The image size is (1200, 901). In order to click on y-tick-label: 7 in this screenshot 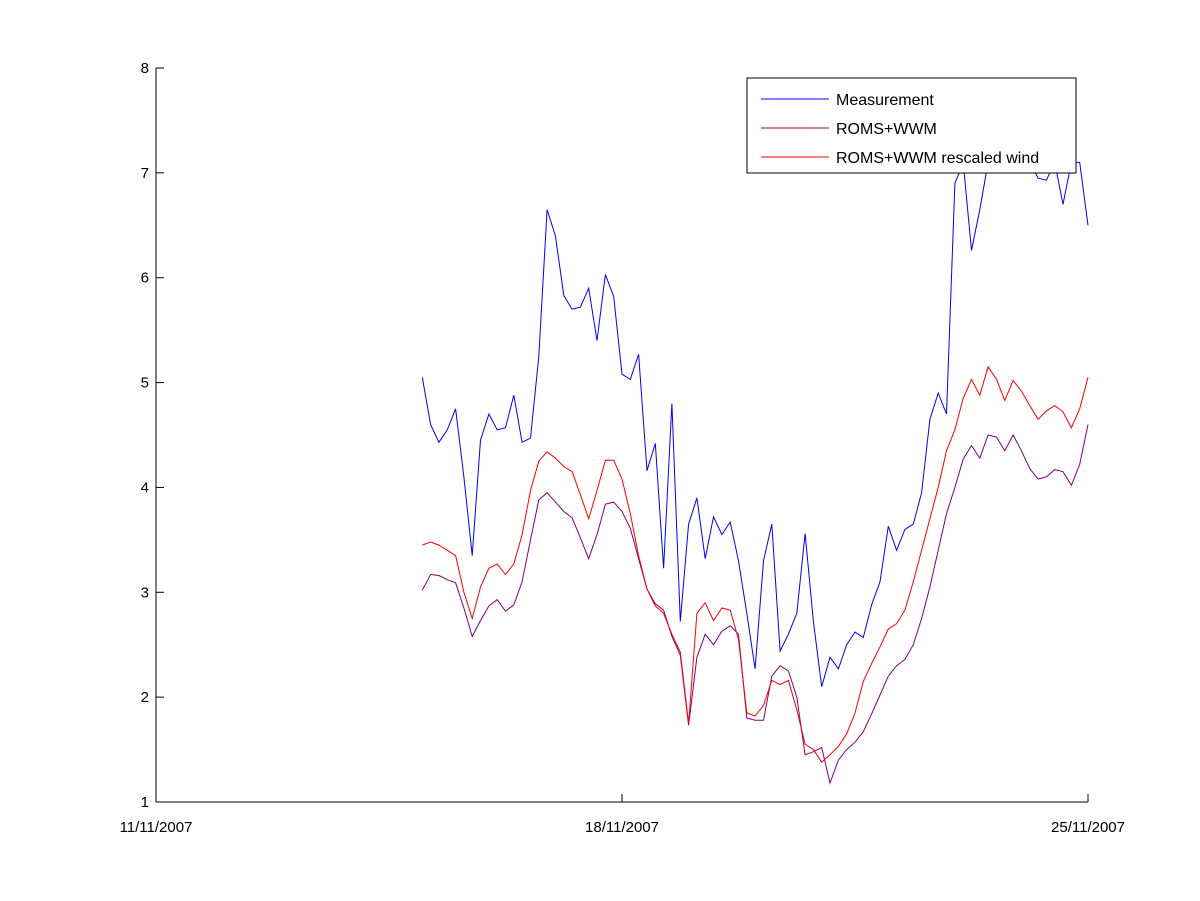, I will do `click(145, 173)`.